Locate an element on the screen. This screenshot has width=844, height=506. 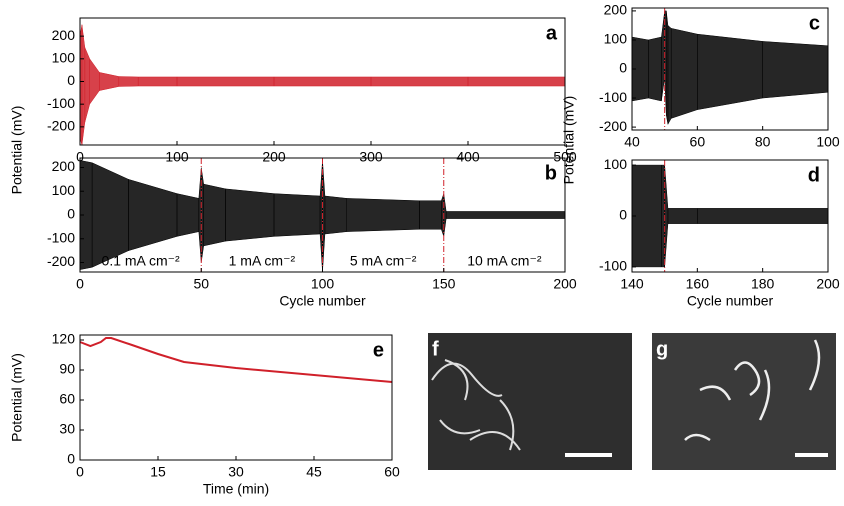
x-tick-label: 180 is located at coordinates (763, 284).